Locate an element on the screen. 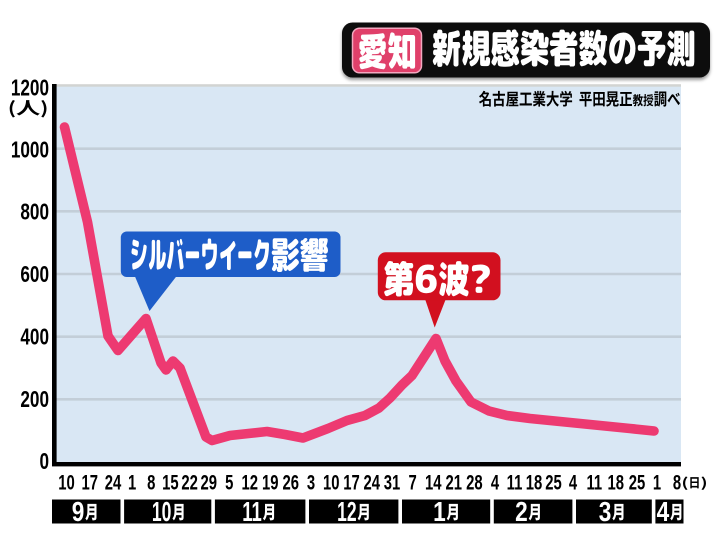  svg-text: 0 is located at coordinates (44, 462).